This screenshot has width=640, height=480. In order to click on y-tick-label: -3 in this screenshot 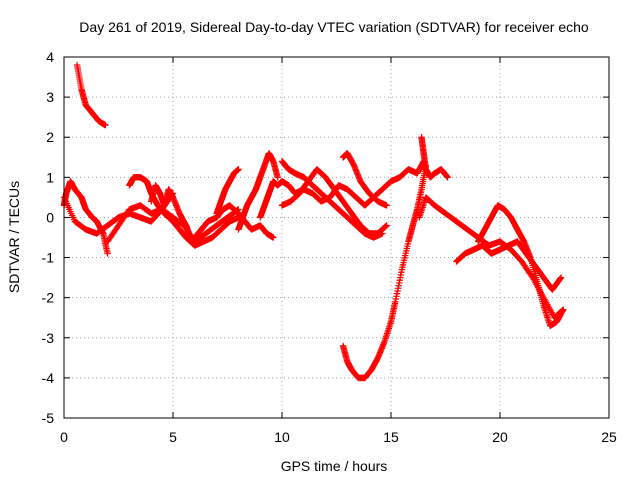, I will do `click(48, 338)`.